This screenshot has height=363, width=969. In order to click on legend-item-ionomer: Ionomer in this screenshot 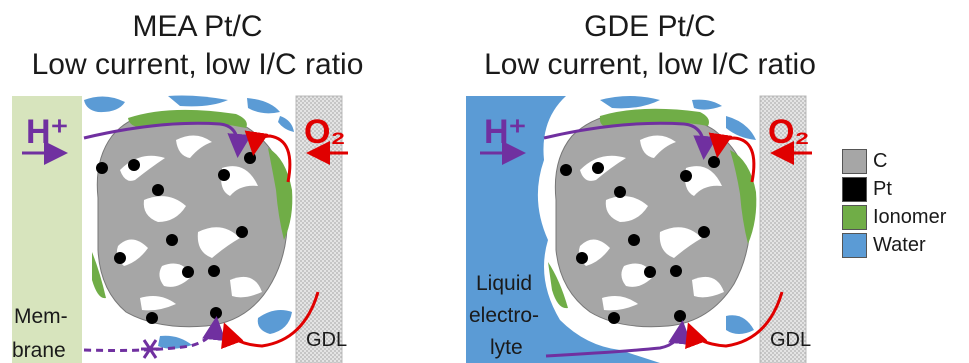, I will do `click(894, 217)`.